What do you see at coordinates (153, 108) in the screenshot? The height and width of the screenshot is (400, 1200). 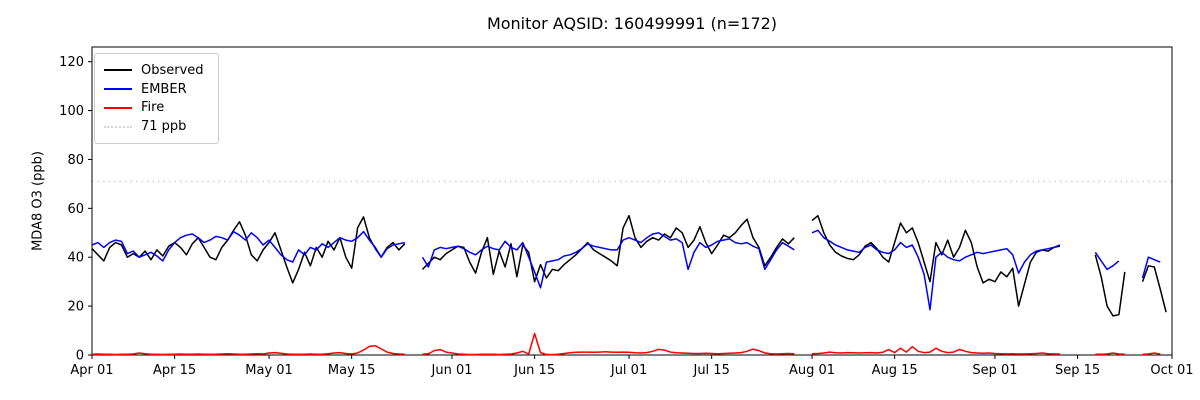 I see `legend-label: Fire` at bounding box center [153, 108].